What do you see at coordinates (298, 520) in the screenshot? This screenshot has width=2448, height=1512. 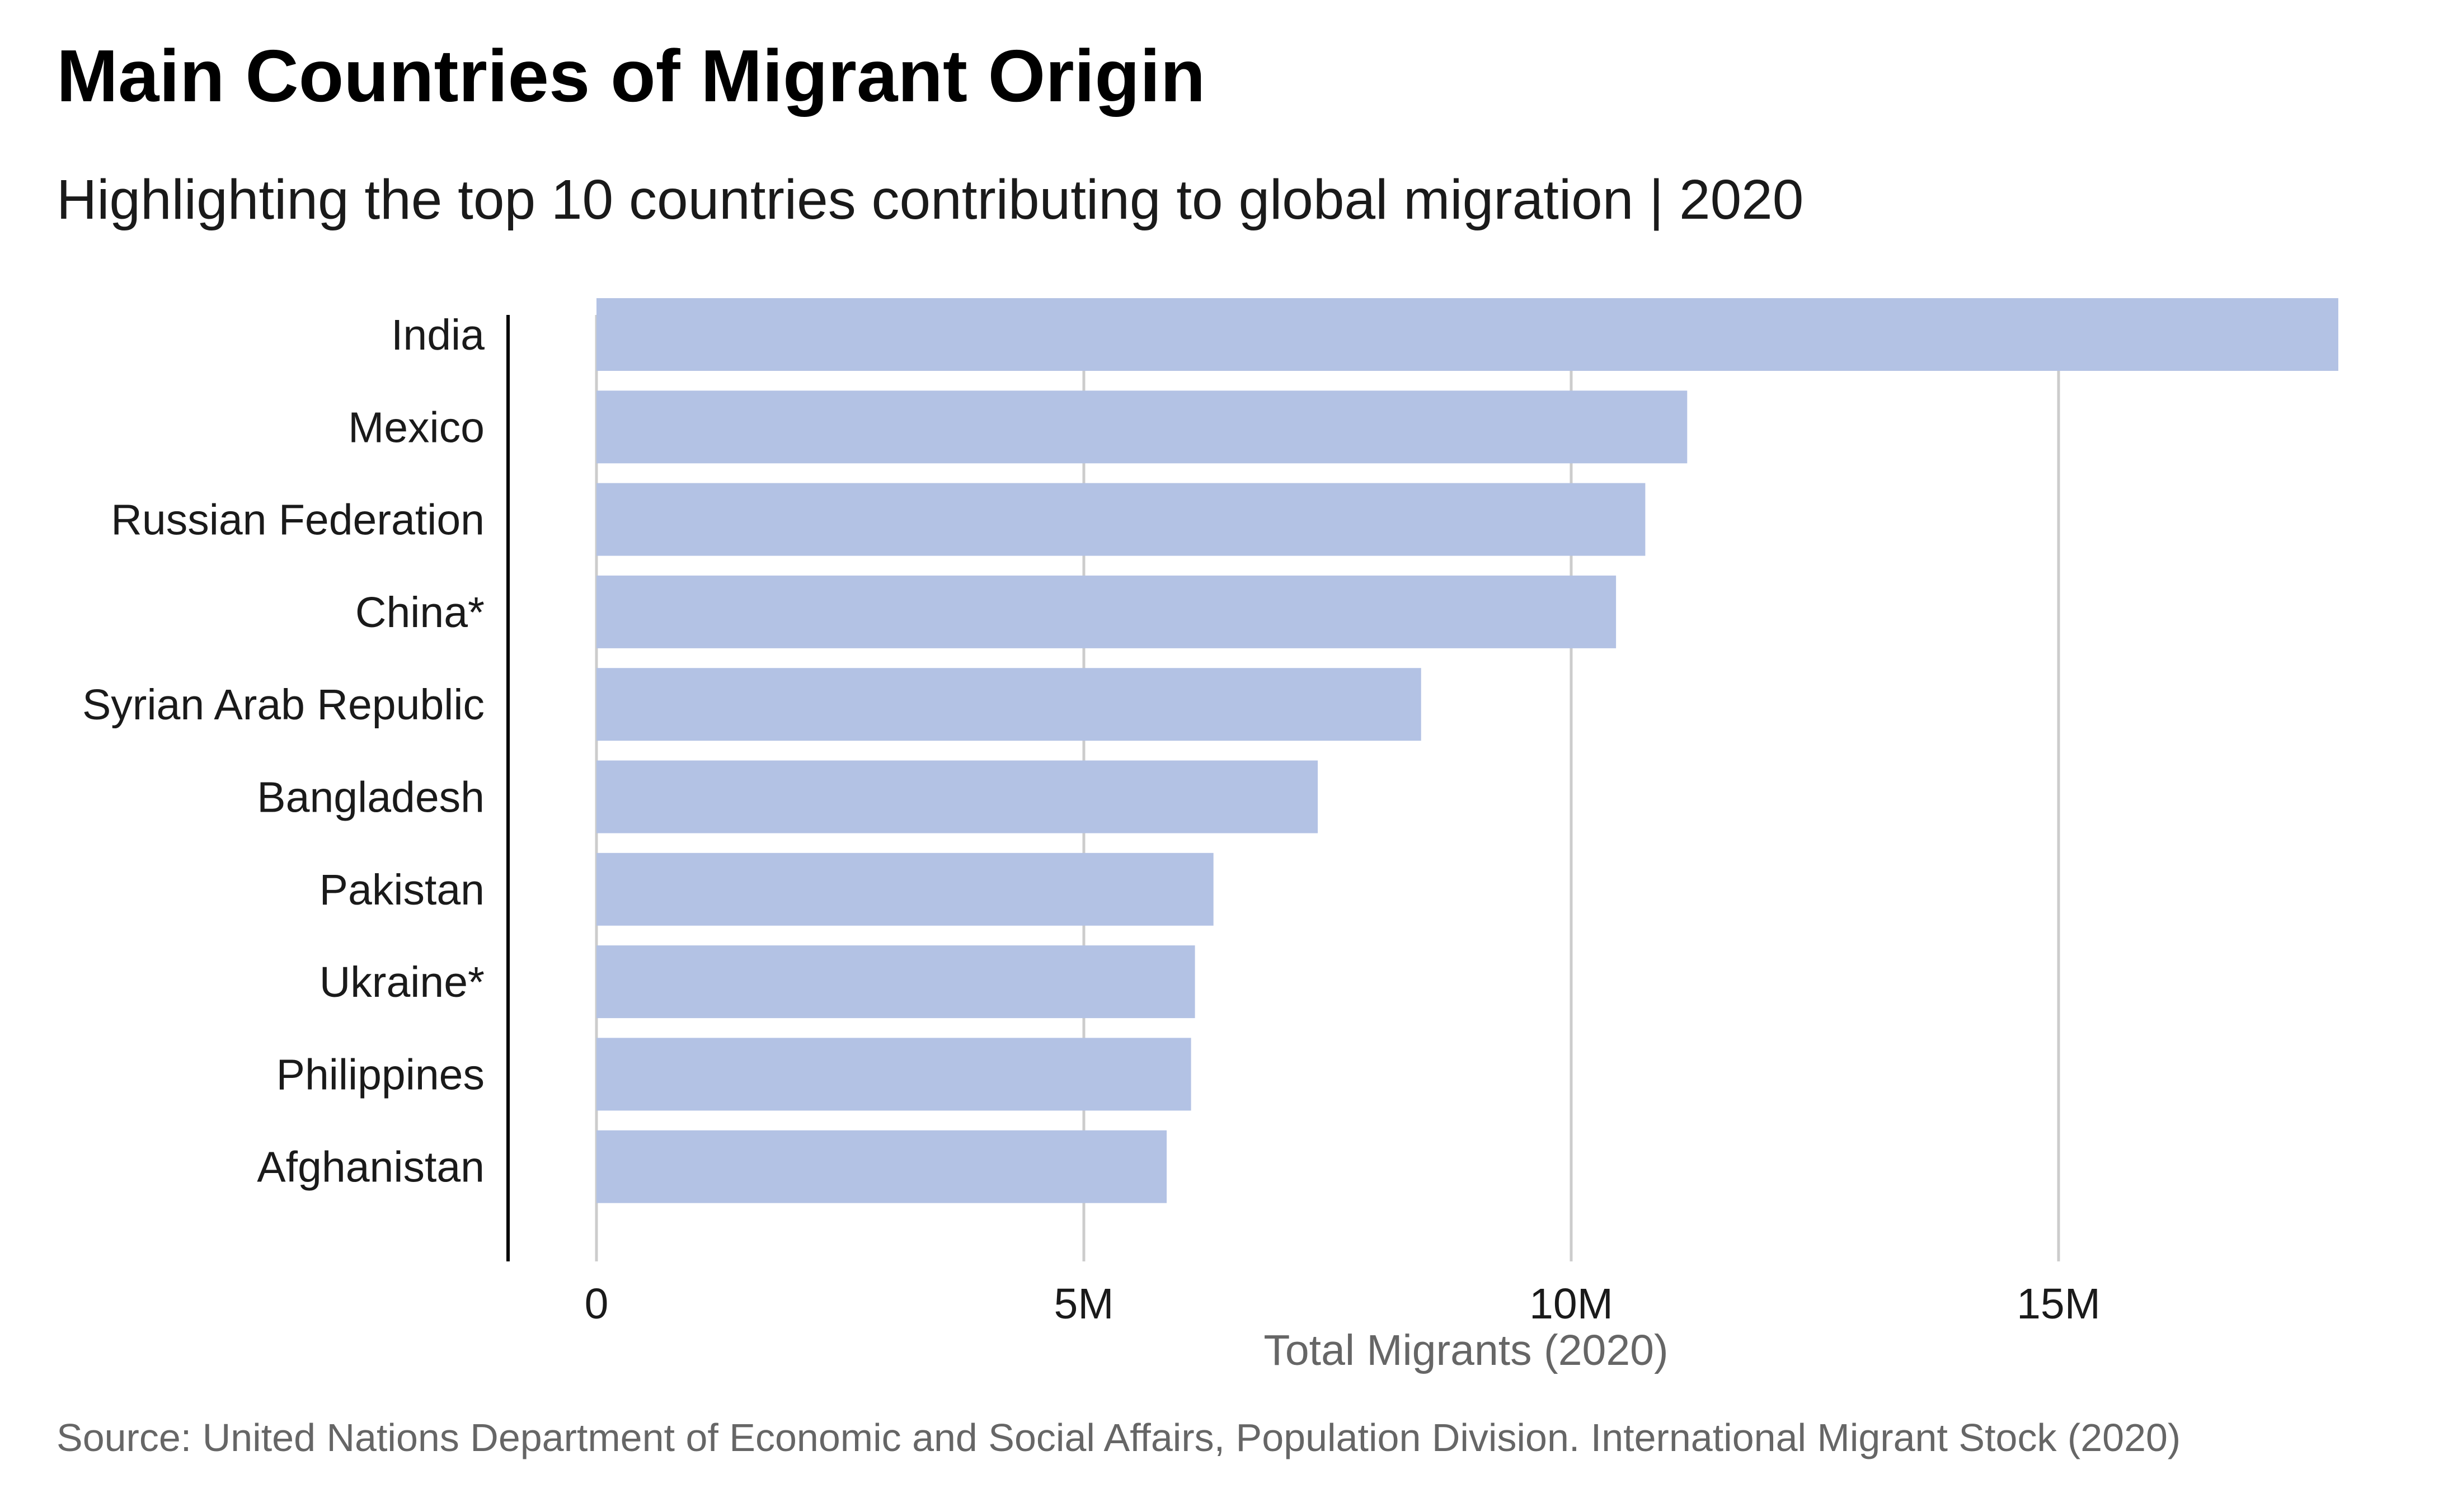 I see `category-label: Russian Federation` at bounding box center [298, 520].